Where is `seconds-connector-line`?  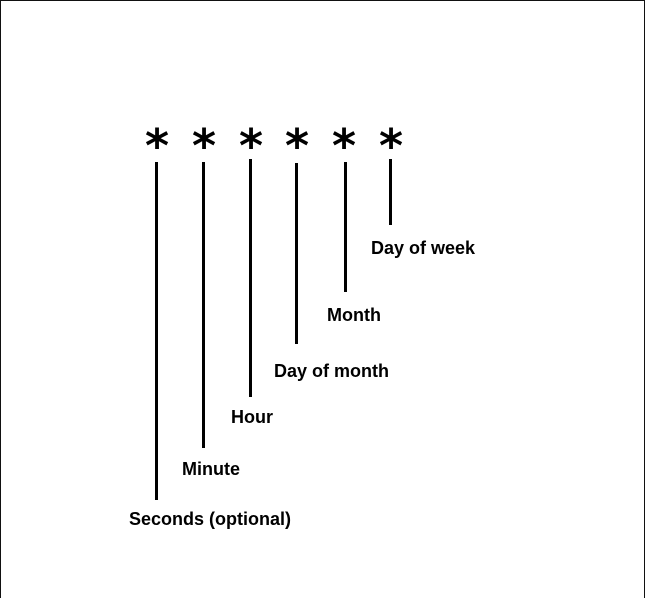 seconds-connector-line is located at coordinates (156, 331).